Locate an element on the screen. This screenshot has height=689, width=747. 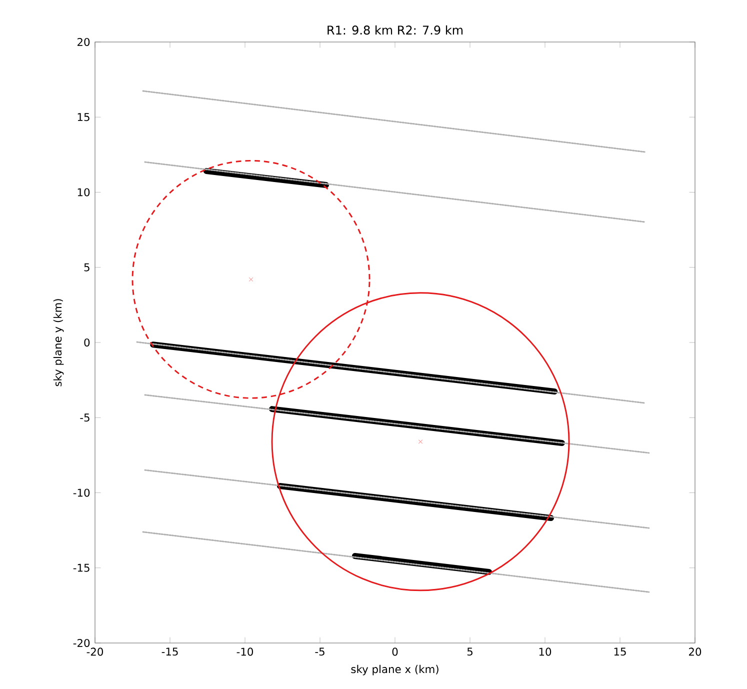
y-tick-label: -15 is located at coordinates (81, 568).